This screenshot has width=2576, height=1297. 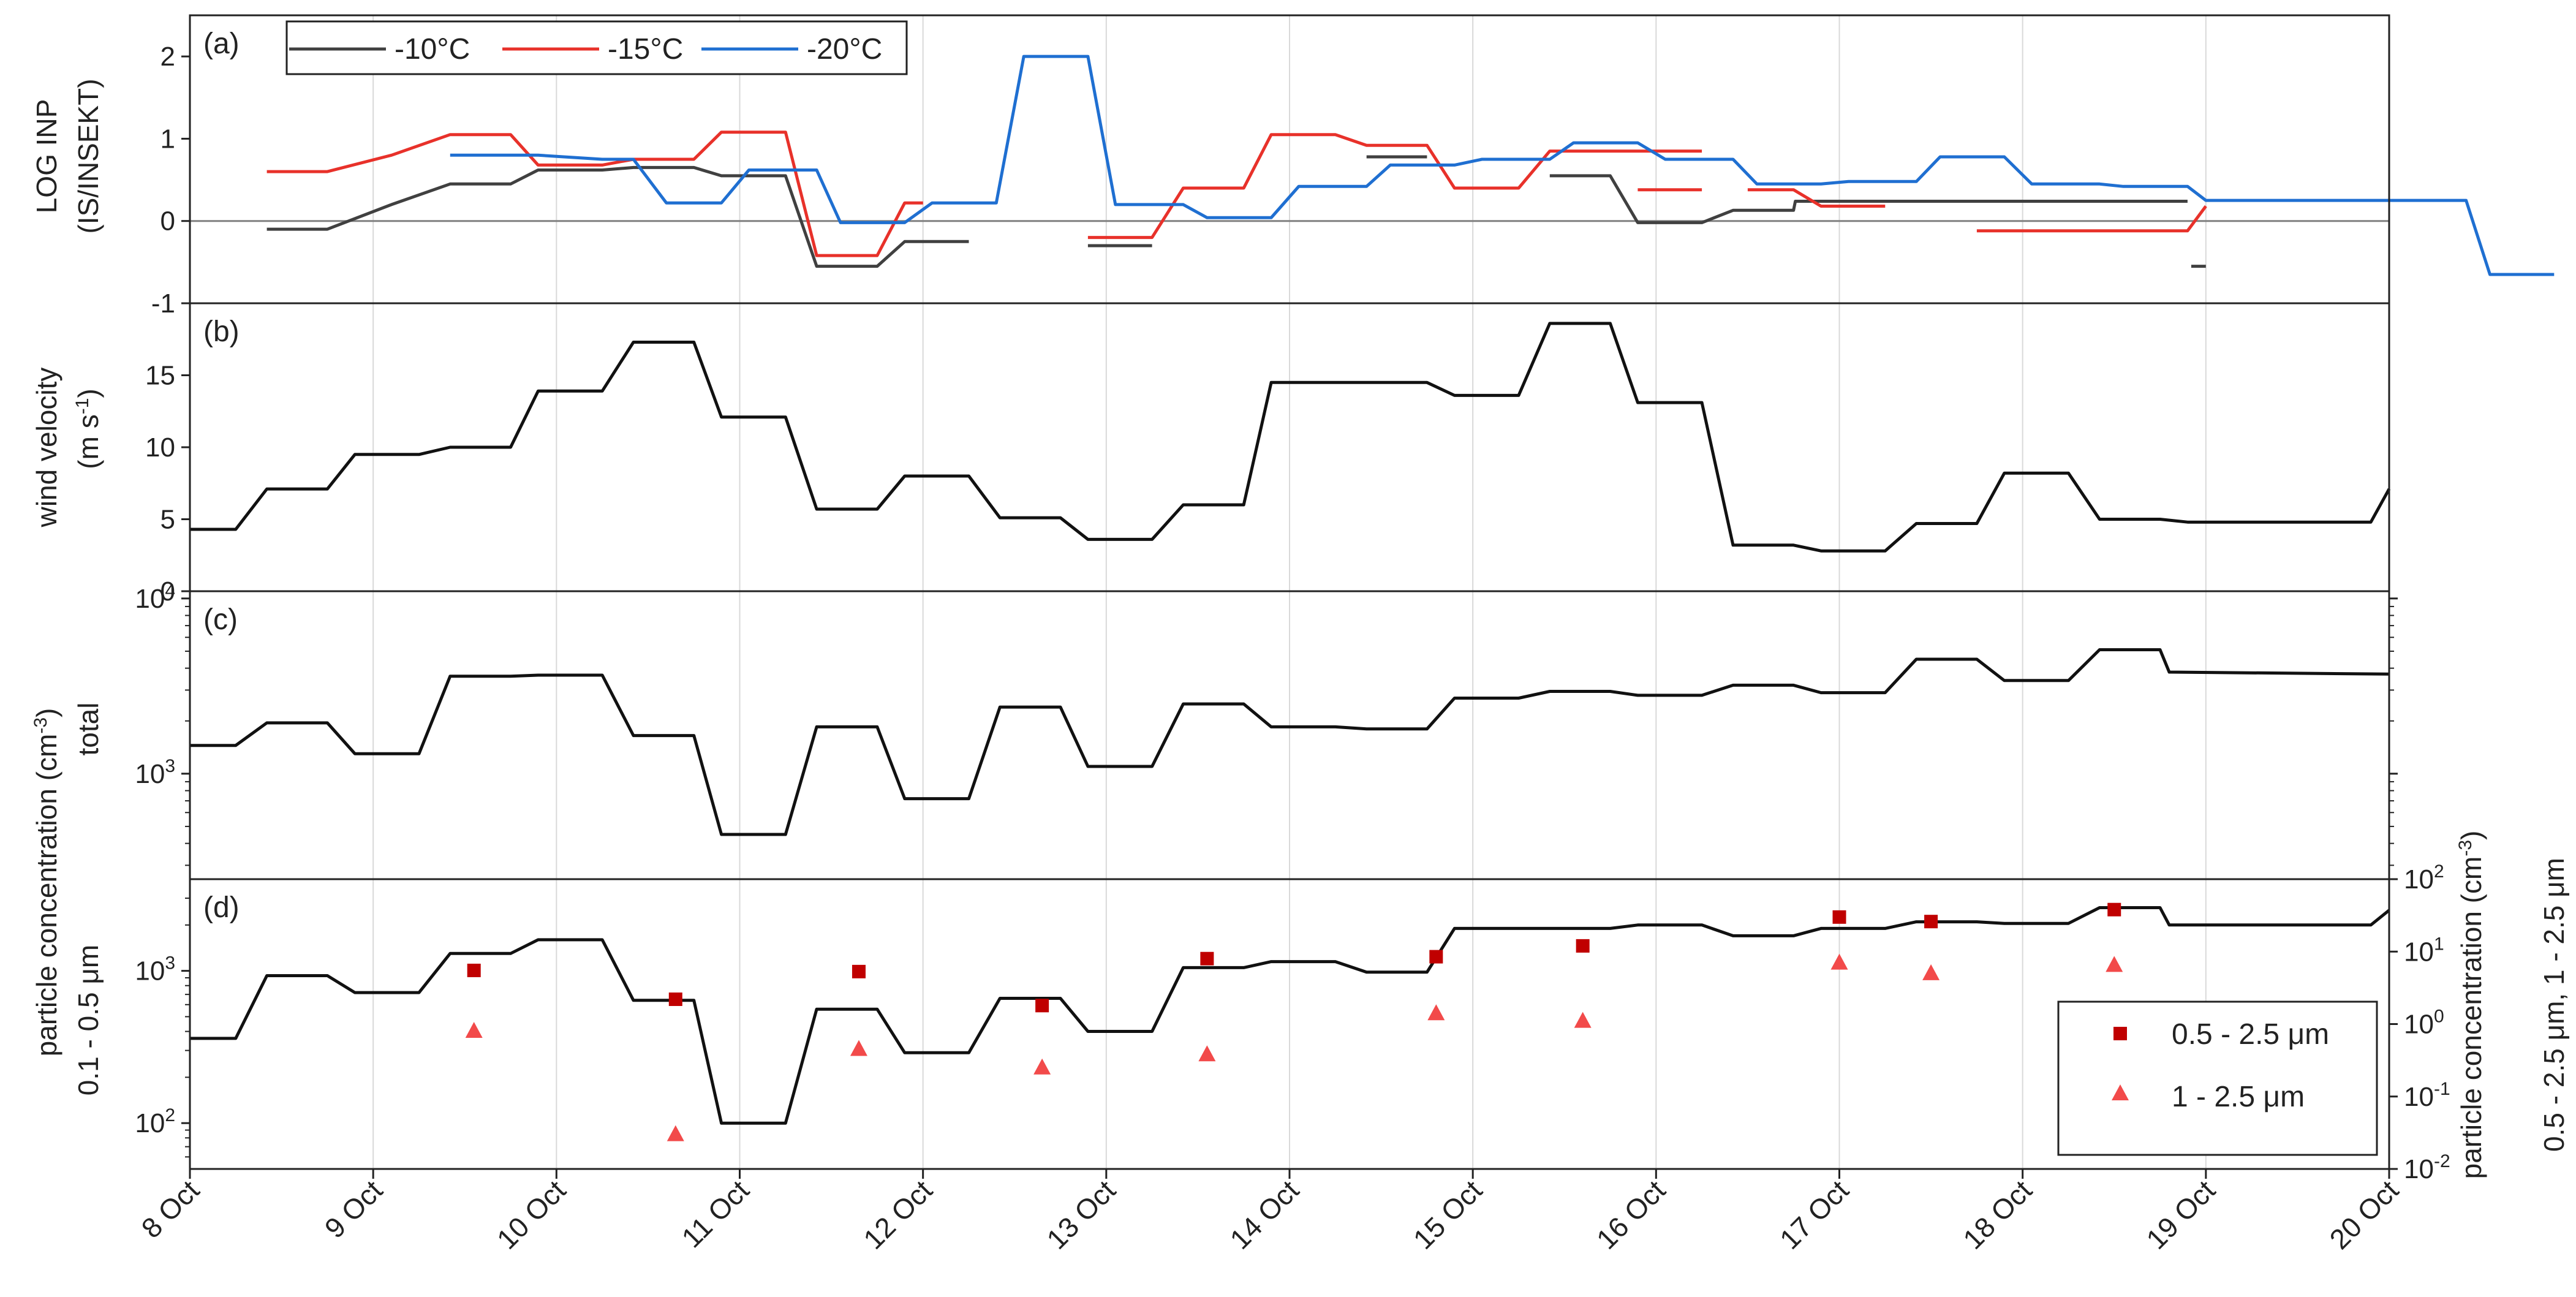 I want to click on shared-left-ylabel: particle concentration (cm-3), so click(x=46, y=882).